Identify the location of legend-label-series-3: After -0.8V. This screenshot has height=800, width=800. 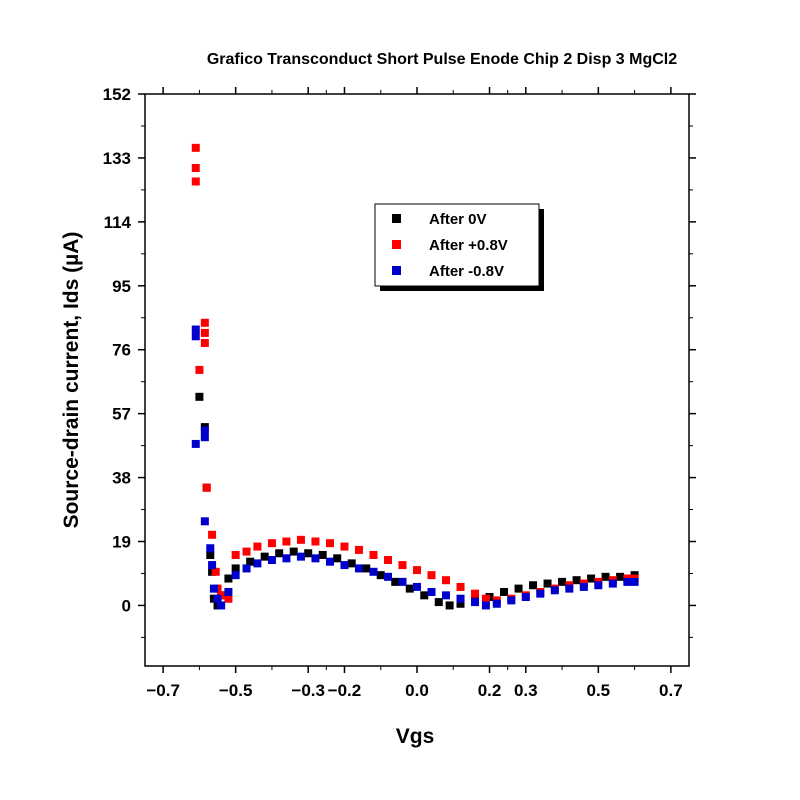
(466, 271).